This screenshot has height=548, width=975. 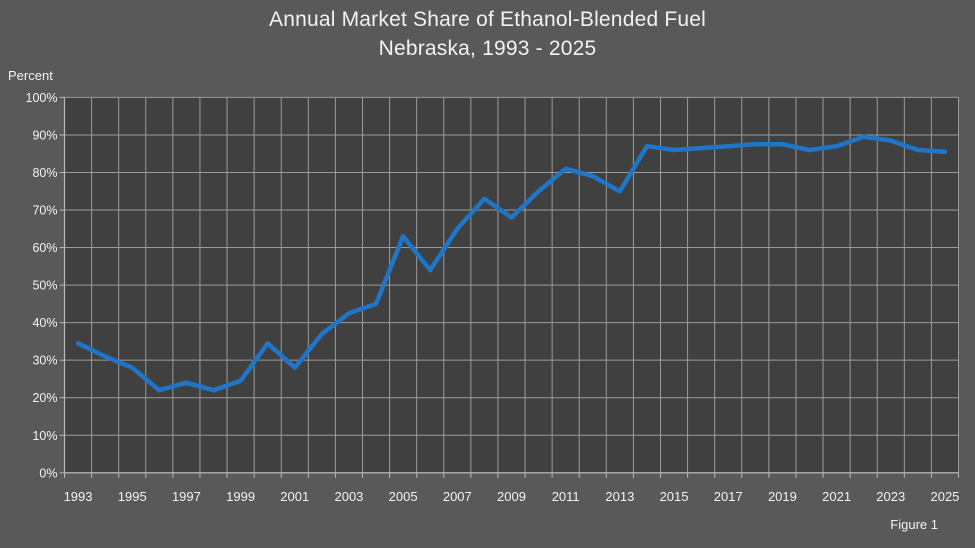 I want to click on y-tick-label: 50%, so click(x=44, y=286).